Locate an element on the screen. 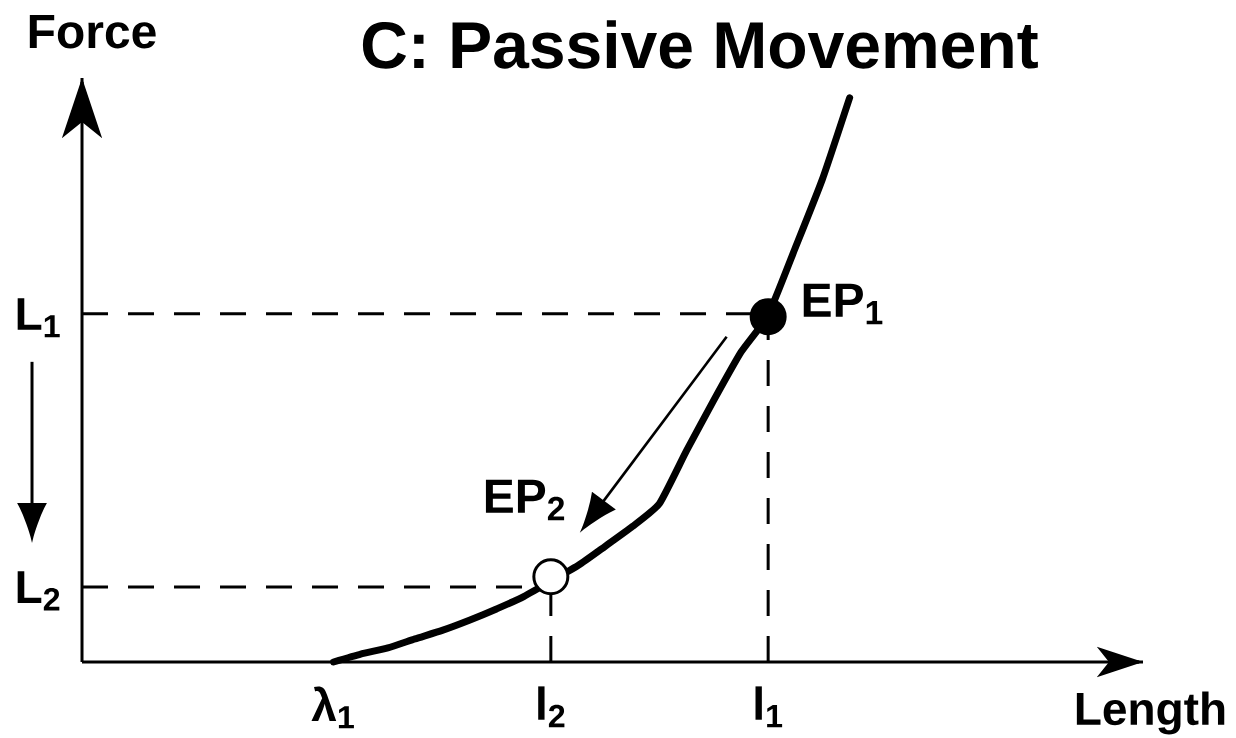 The image size is (1236, 738). x-axis-title: Length is located at coordinates (1150, 713).